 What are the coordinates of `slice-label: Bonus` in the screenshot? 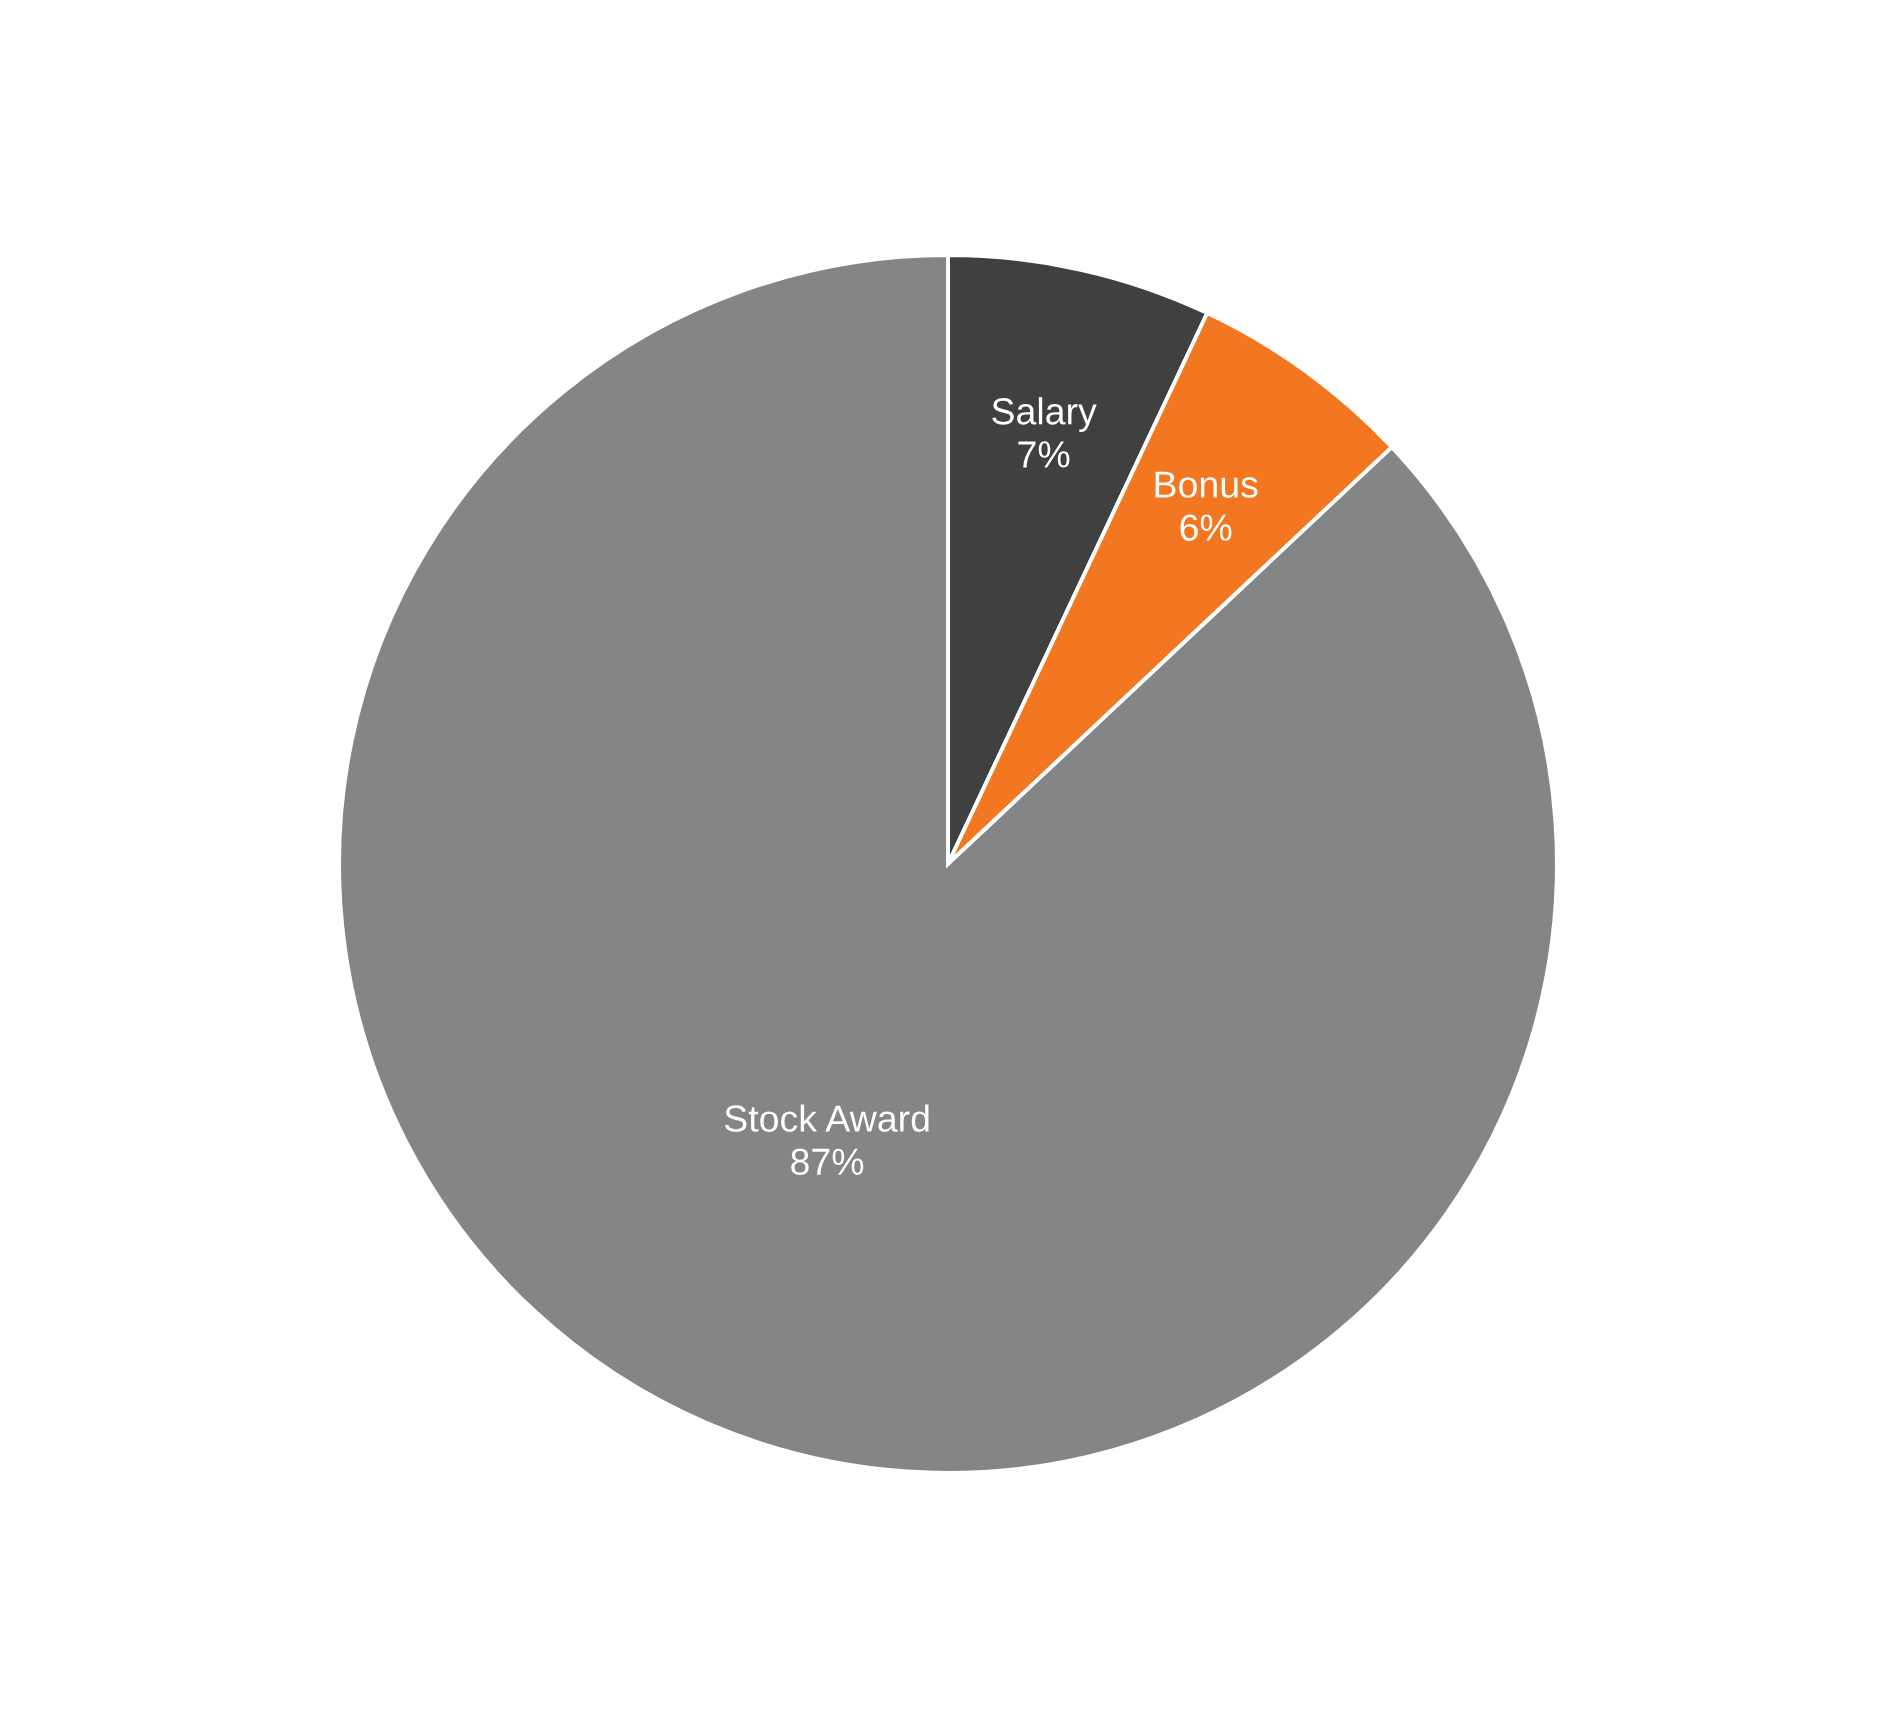 It's located at (1206, 484).